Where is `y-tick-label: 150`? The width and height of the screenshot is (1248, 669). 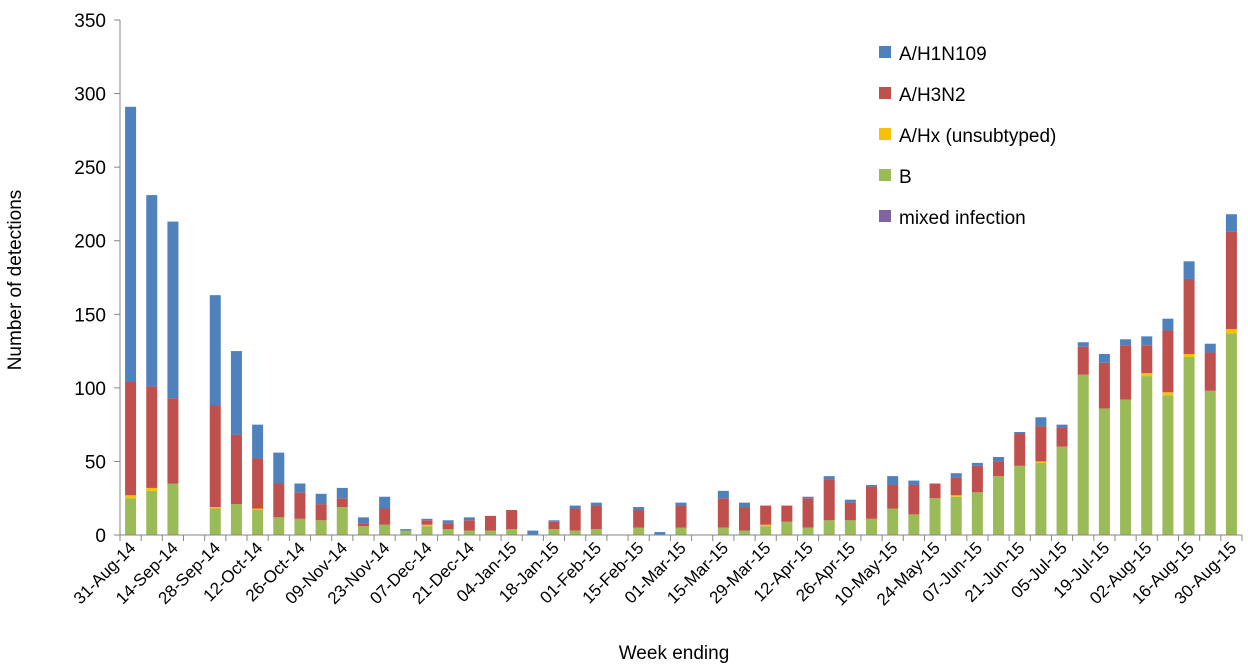 y-tick-label: 150 is located at coordinates (90, 315).